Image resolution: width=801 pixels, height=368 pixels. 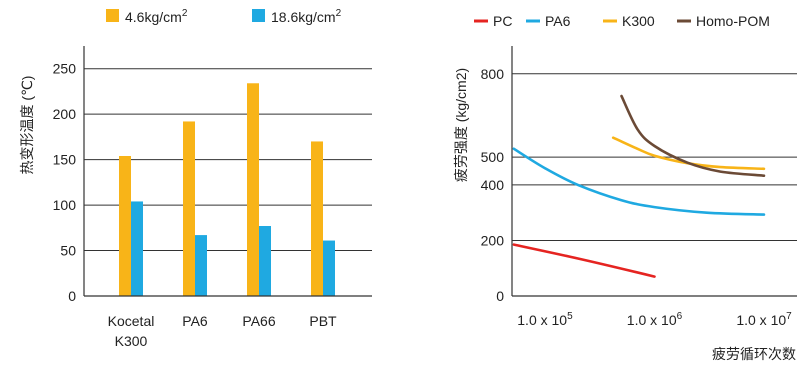 I want to click on bar-chart-y-tick-label: 250, so click(x=65, y=69).